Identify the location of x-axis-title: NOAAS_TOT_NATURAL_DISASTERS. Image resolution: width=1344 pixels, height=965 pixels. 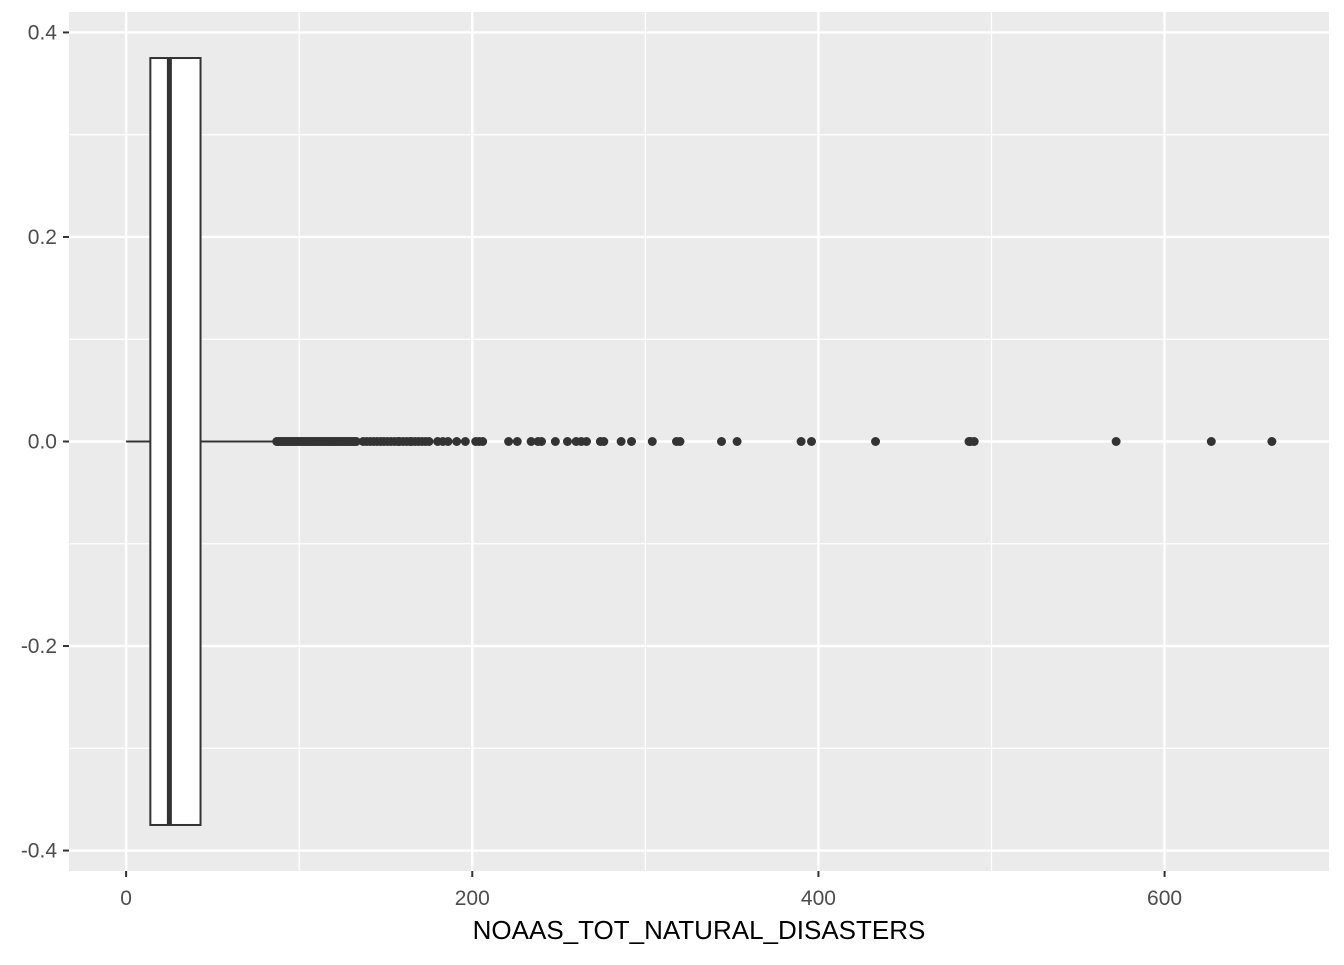
(699, 930).